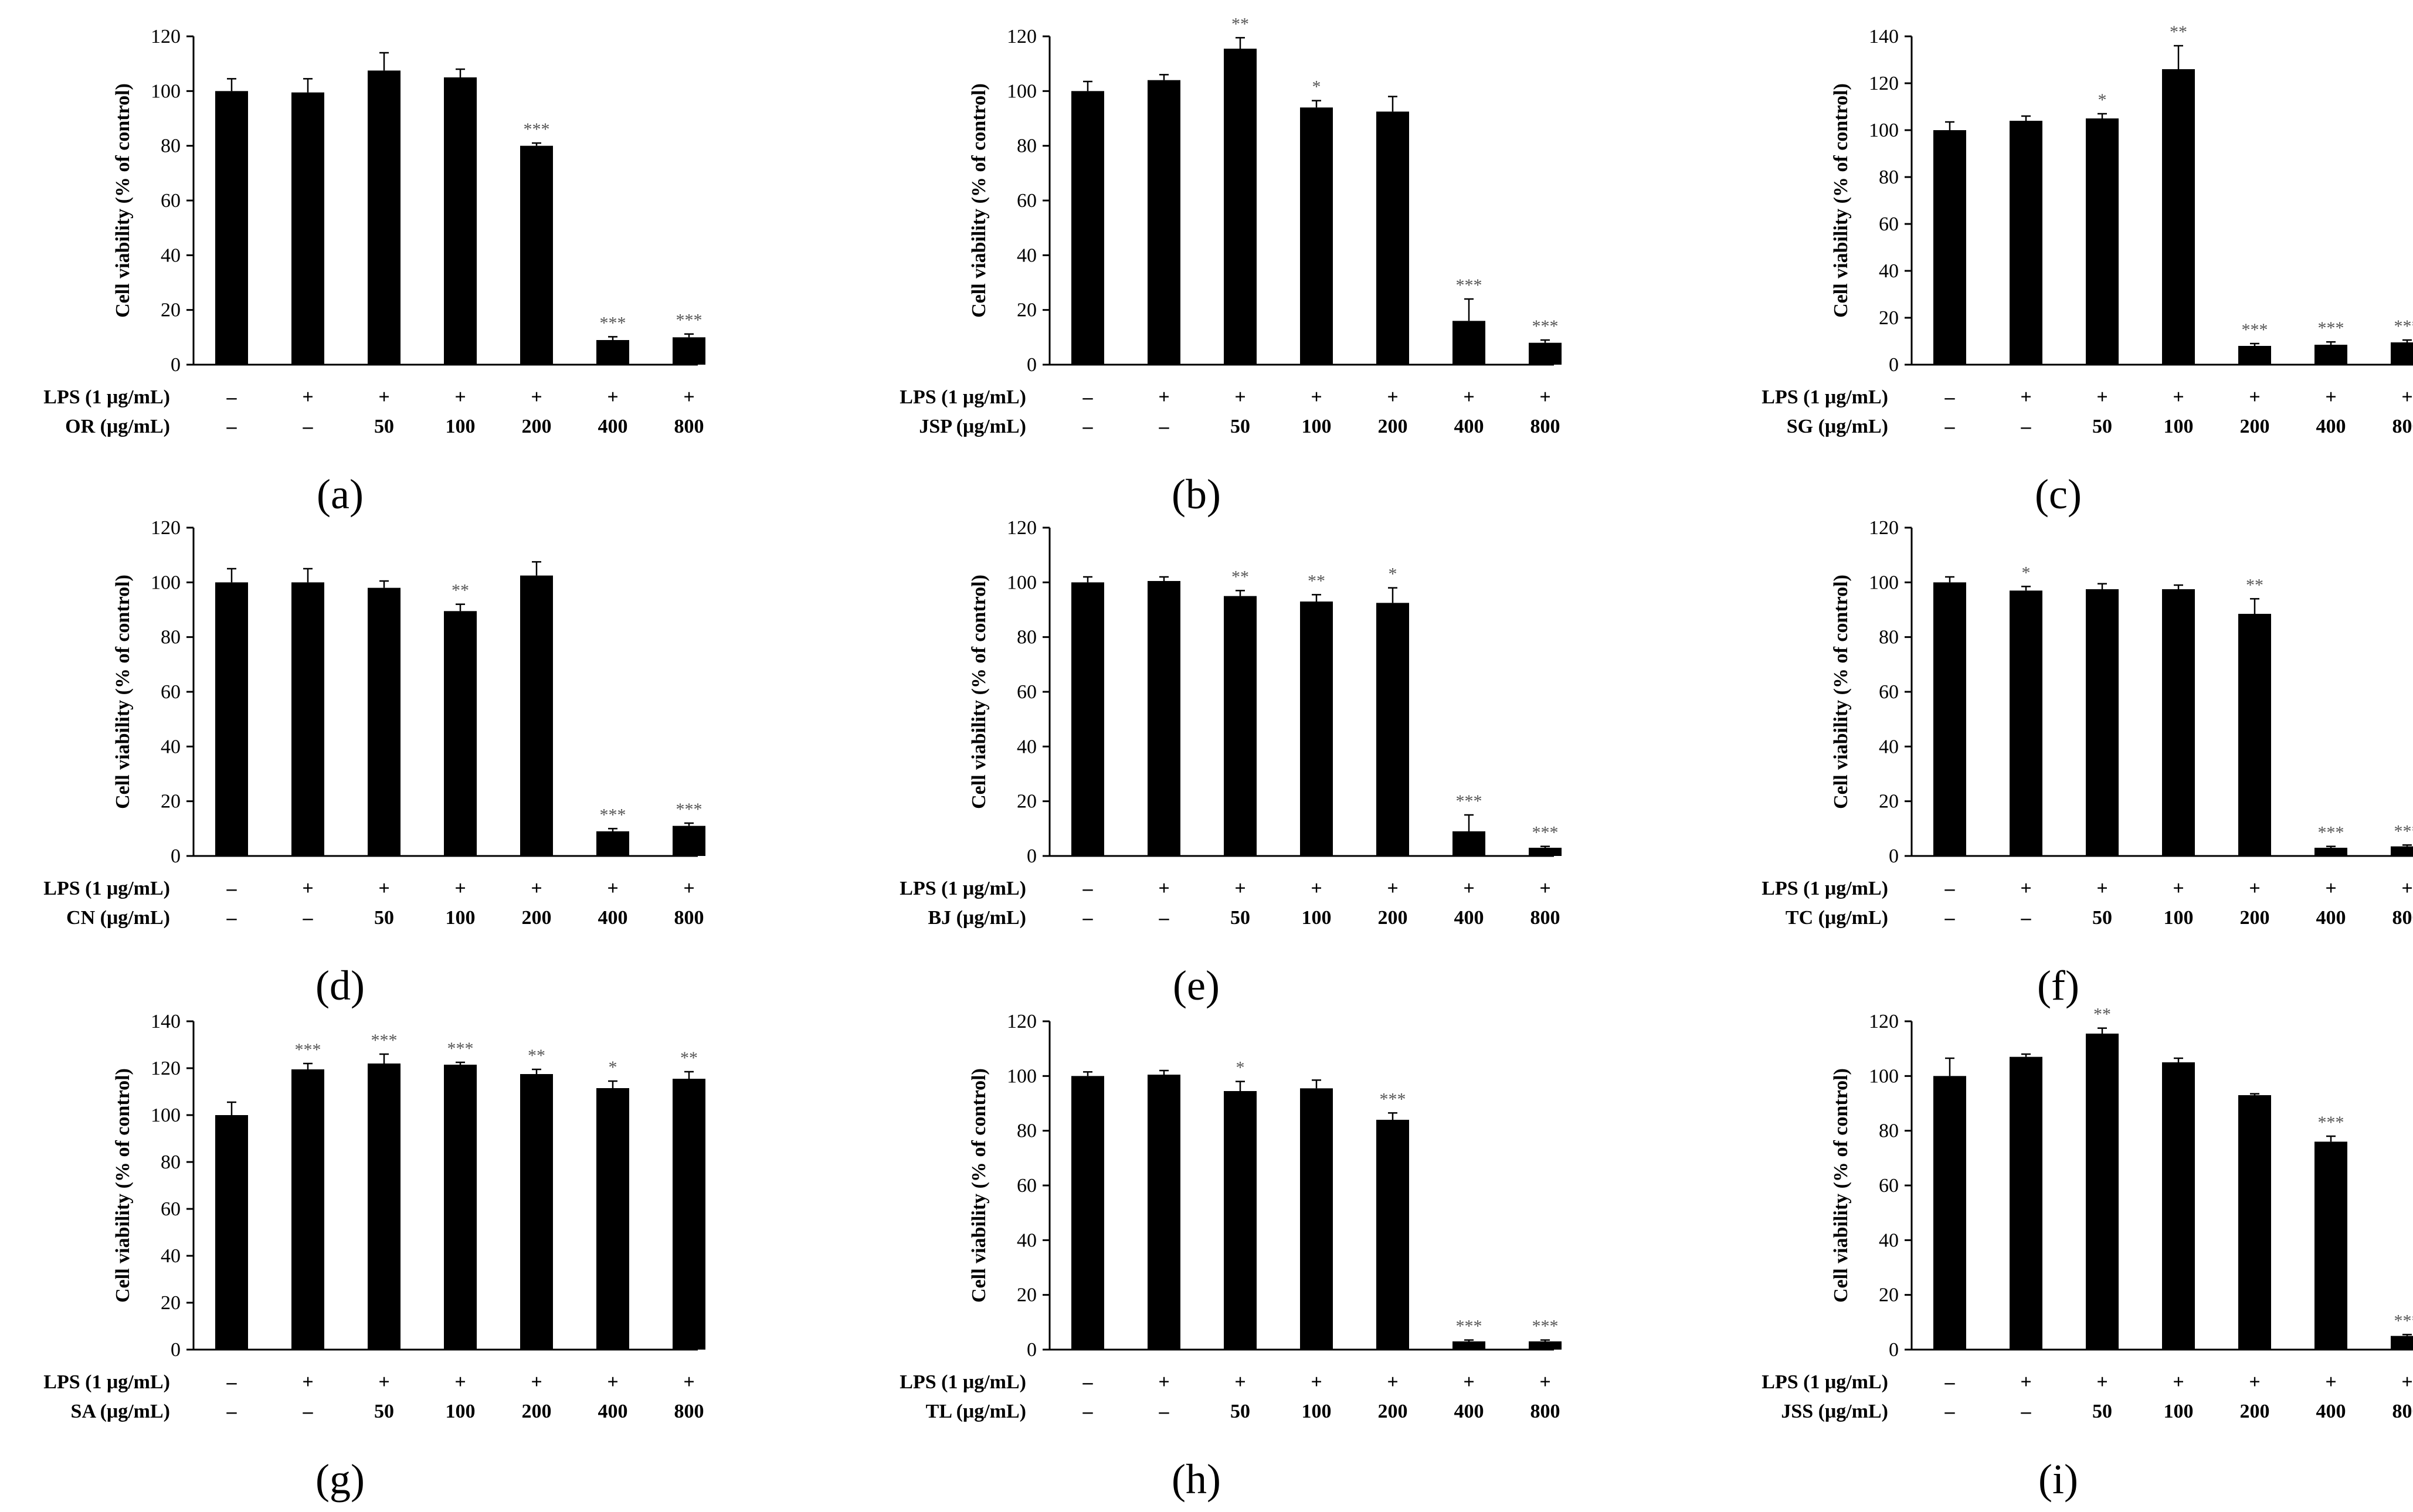  I want to click on panel-label: (e), so click(1196, 985).